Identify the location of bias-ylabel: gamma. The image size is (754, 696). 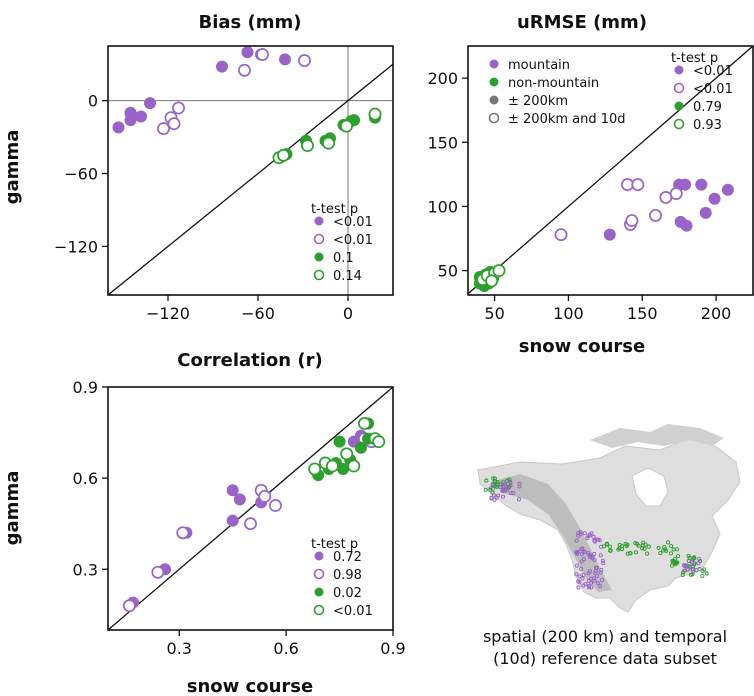
(12, 167).